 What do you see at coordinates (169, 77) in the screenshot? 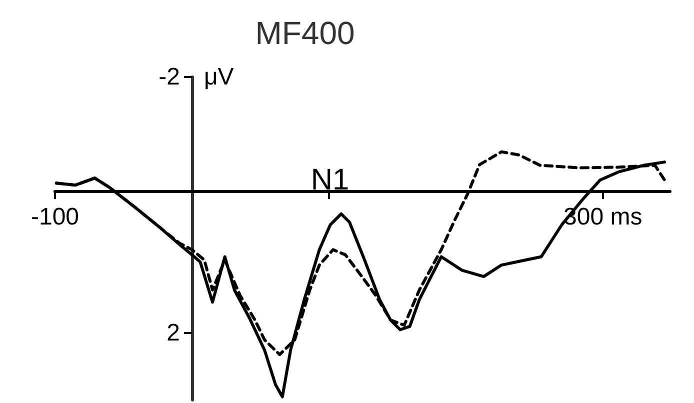
I see `y-tick-label: -2` at bounding box center [169, 77].